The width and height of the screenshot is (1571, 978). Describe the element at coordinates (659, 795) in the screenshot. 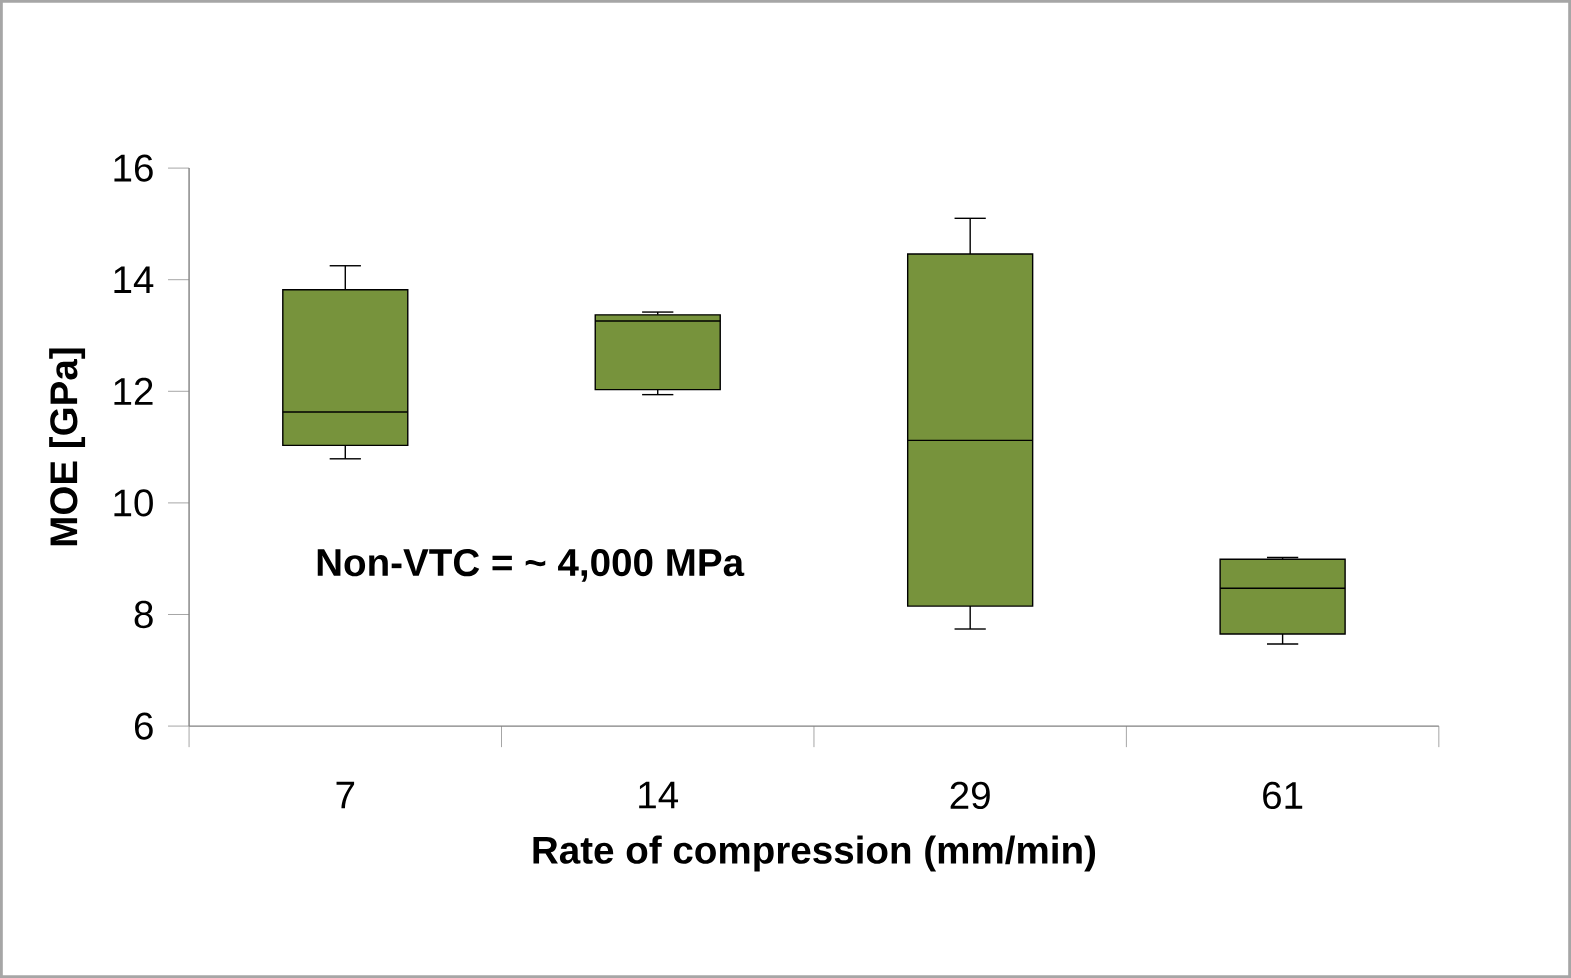

I see `x-tick-label: 14` at that location.